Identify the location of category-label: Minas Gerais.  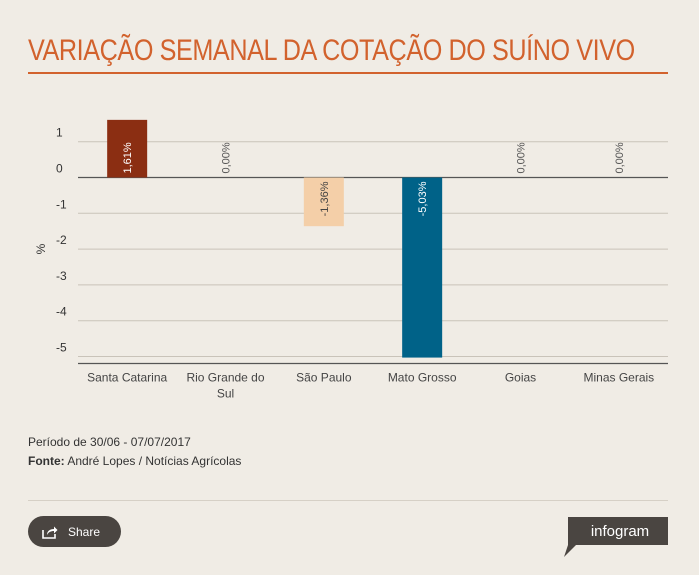
(618, 378).